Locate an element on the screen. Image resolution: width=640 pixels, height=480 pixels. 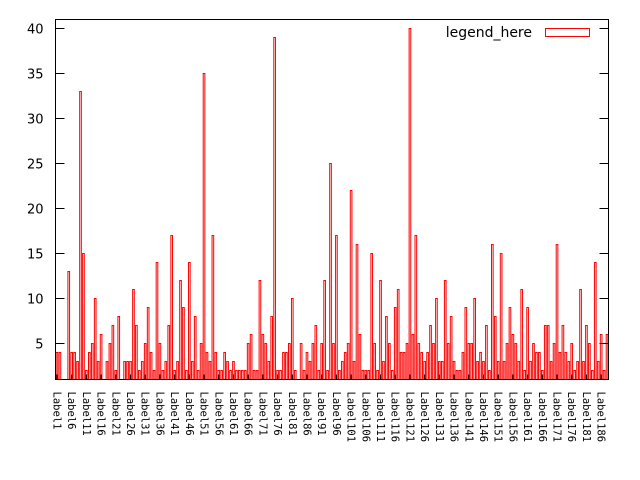
y-tick-label: 40 is located at coordinates (35, 30).